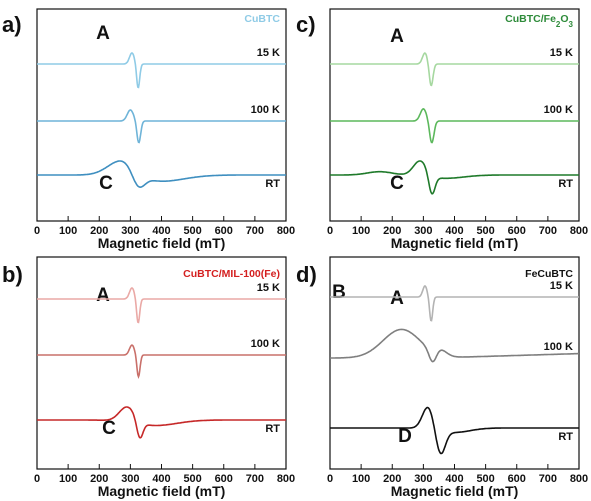  Describe the element at coordinates (339, 292) in the screenshot. I see `peak-label-B: B` at that location.